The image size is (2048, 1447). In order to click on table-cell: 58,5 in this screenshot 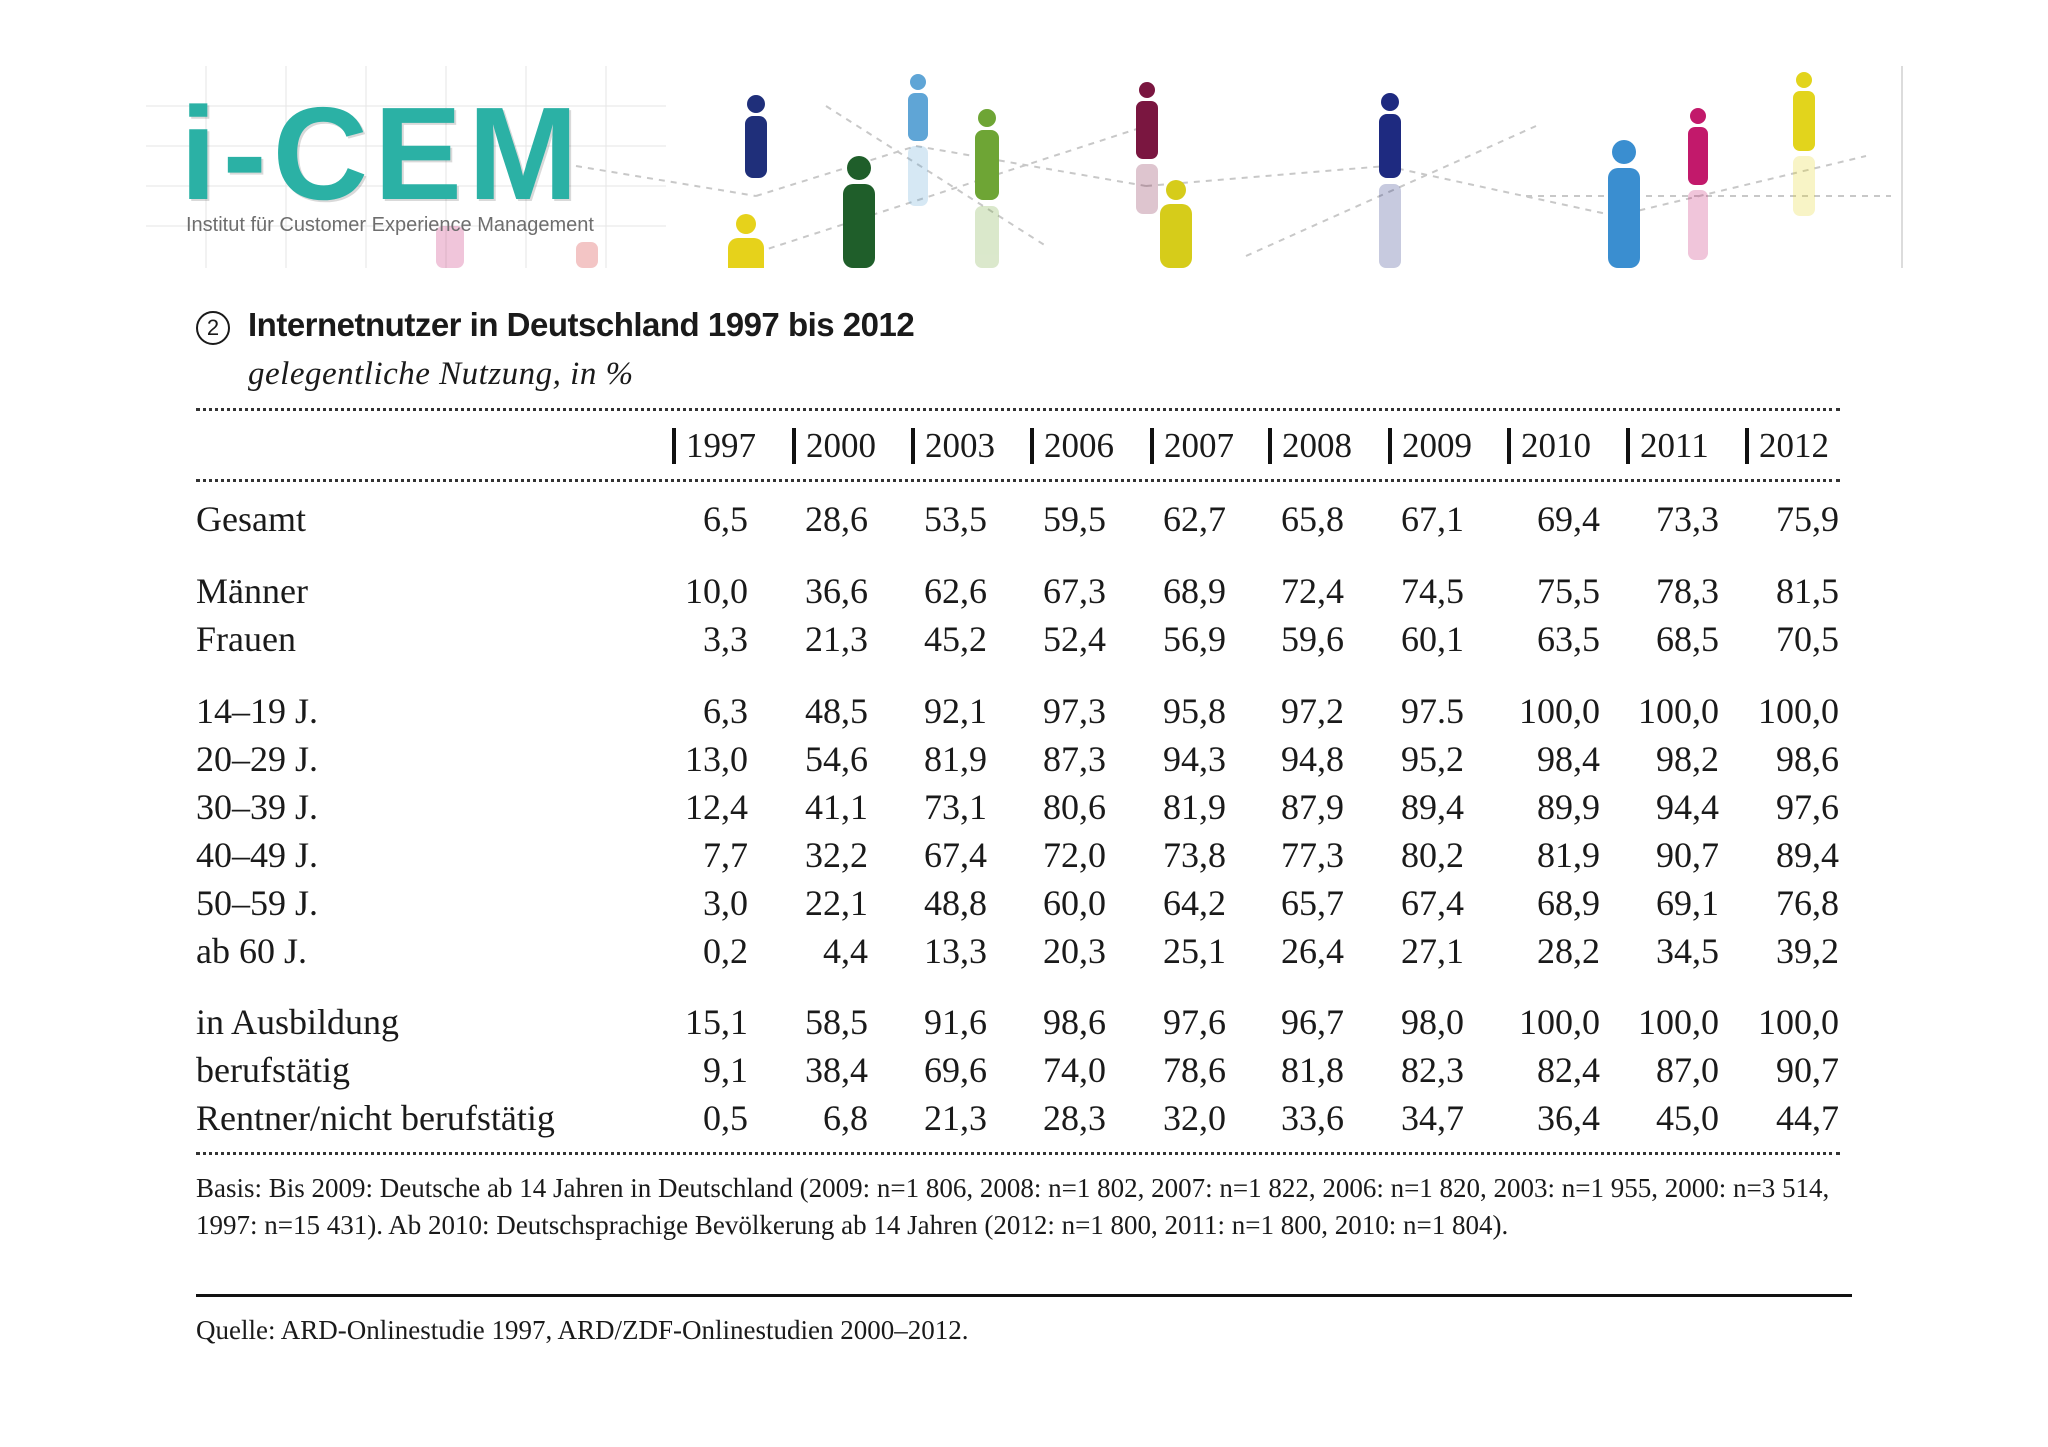, I will do `click(836, 1022)`.